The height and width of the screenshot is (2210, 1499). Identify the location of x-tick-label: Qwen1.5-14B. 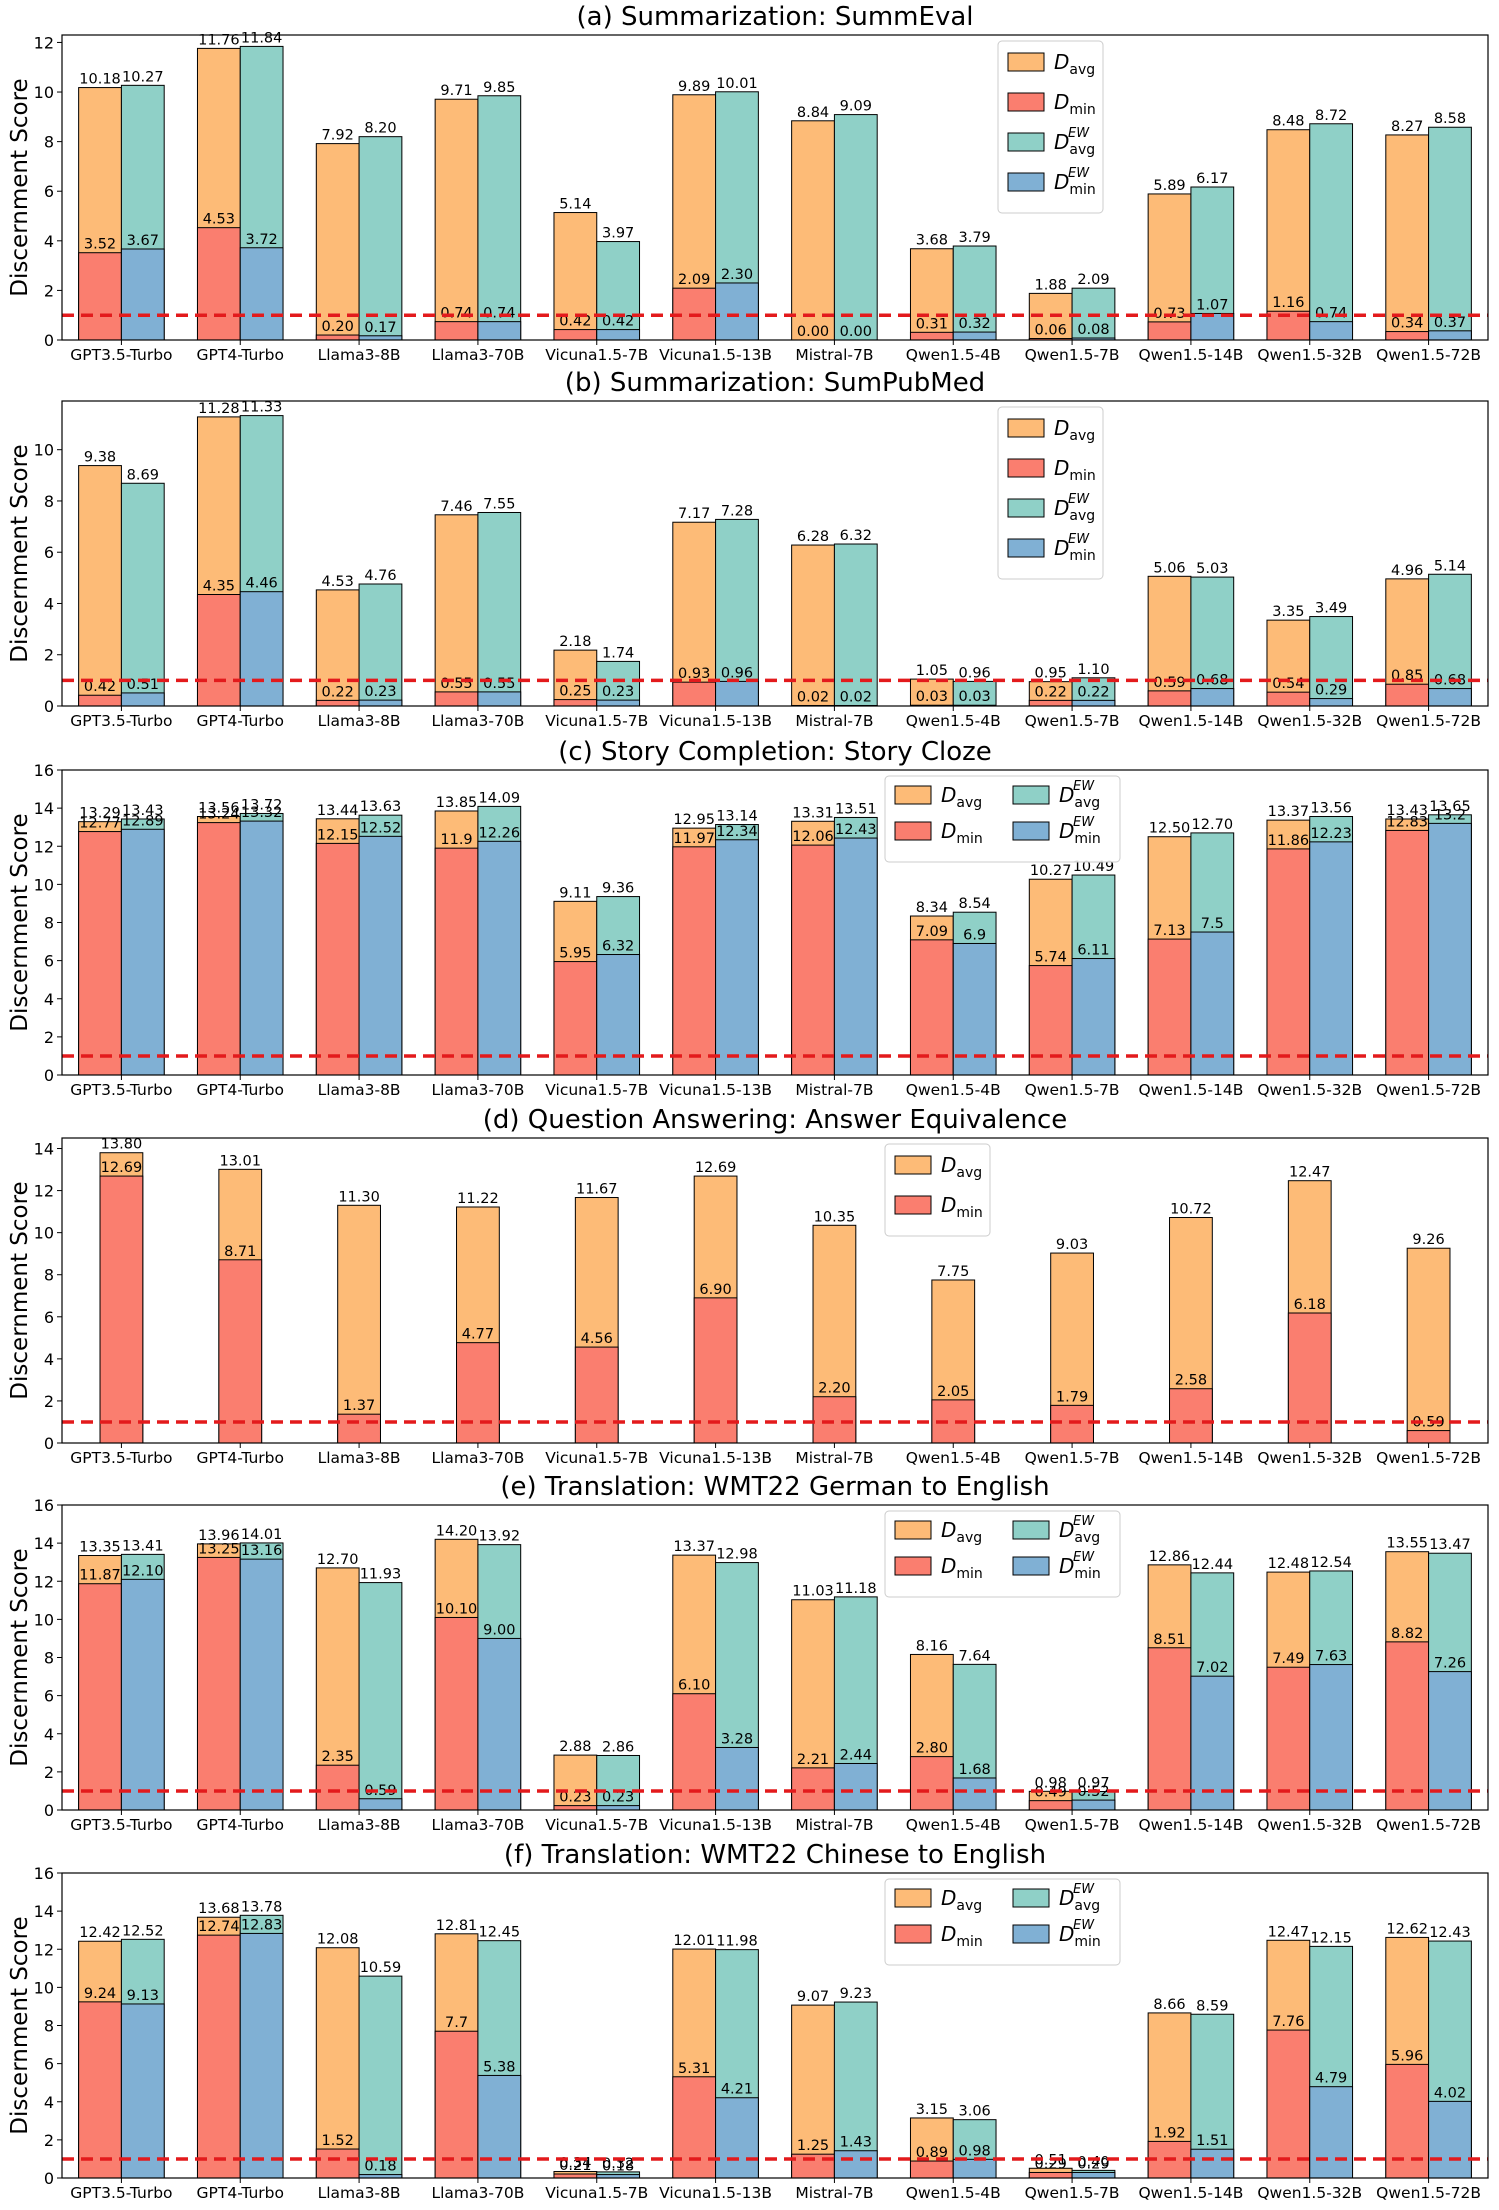
(1190, 721).